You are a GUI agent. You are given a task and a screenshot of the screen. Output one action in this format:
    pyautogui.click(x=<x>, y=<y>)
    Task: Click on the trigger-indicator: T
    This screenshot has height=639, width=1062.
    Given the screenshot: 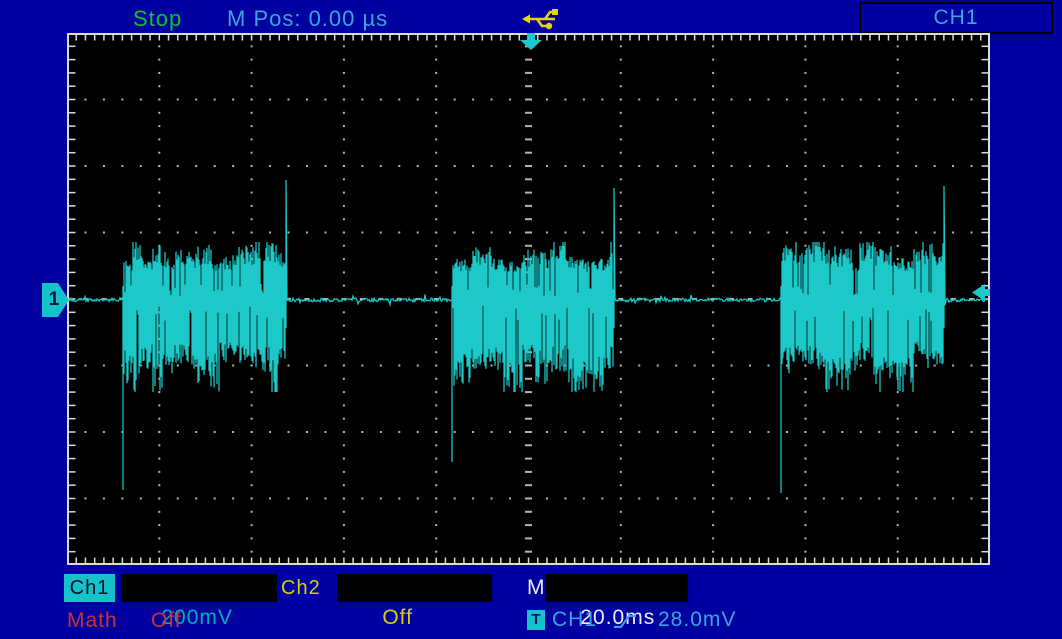 What is the action you would take?
    pyautogui.click(x=536, y=619)
    